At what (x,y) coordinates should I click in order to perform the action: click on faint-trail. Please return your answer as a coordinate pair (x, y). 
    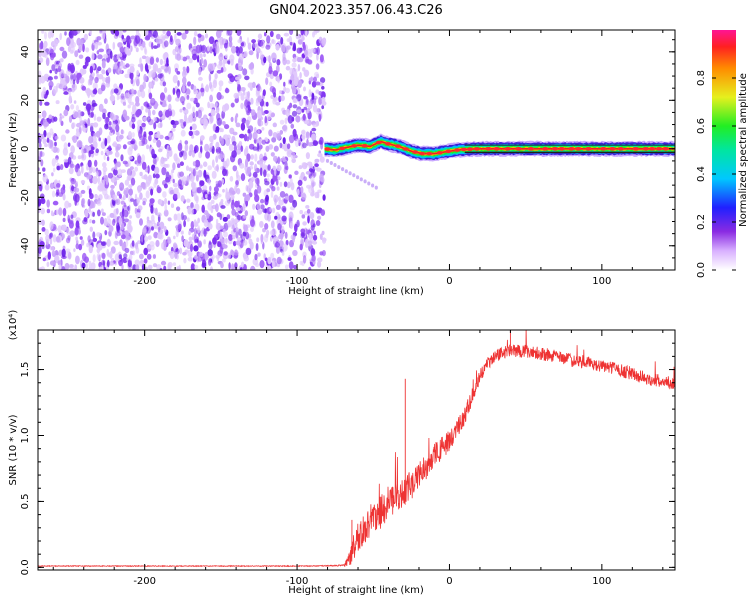
    Looking at the image, I should click on (351, 174).